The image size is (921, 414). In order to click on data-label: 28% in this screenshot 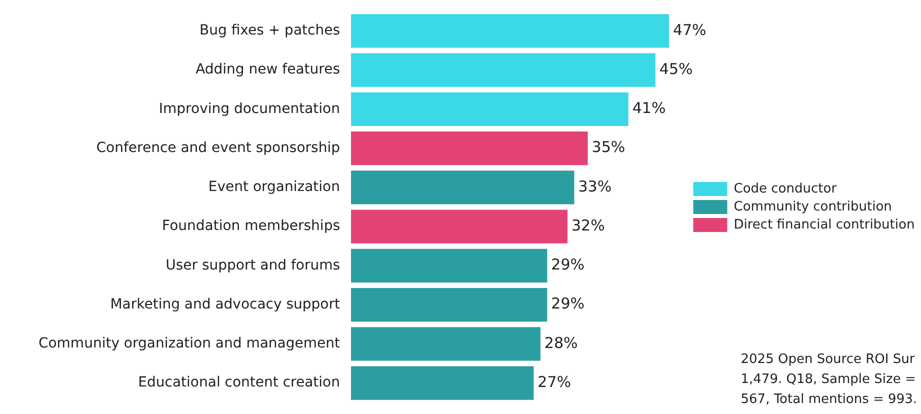, I will do `click(561, 343)`.